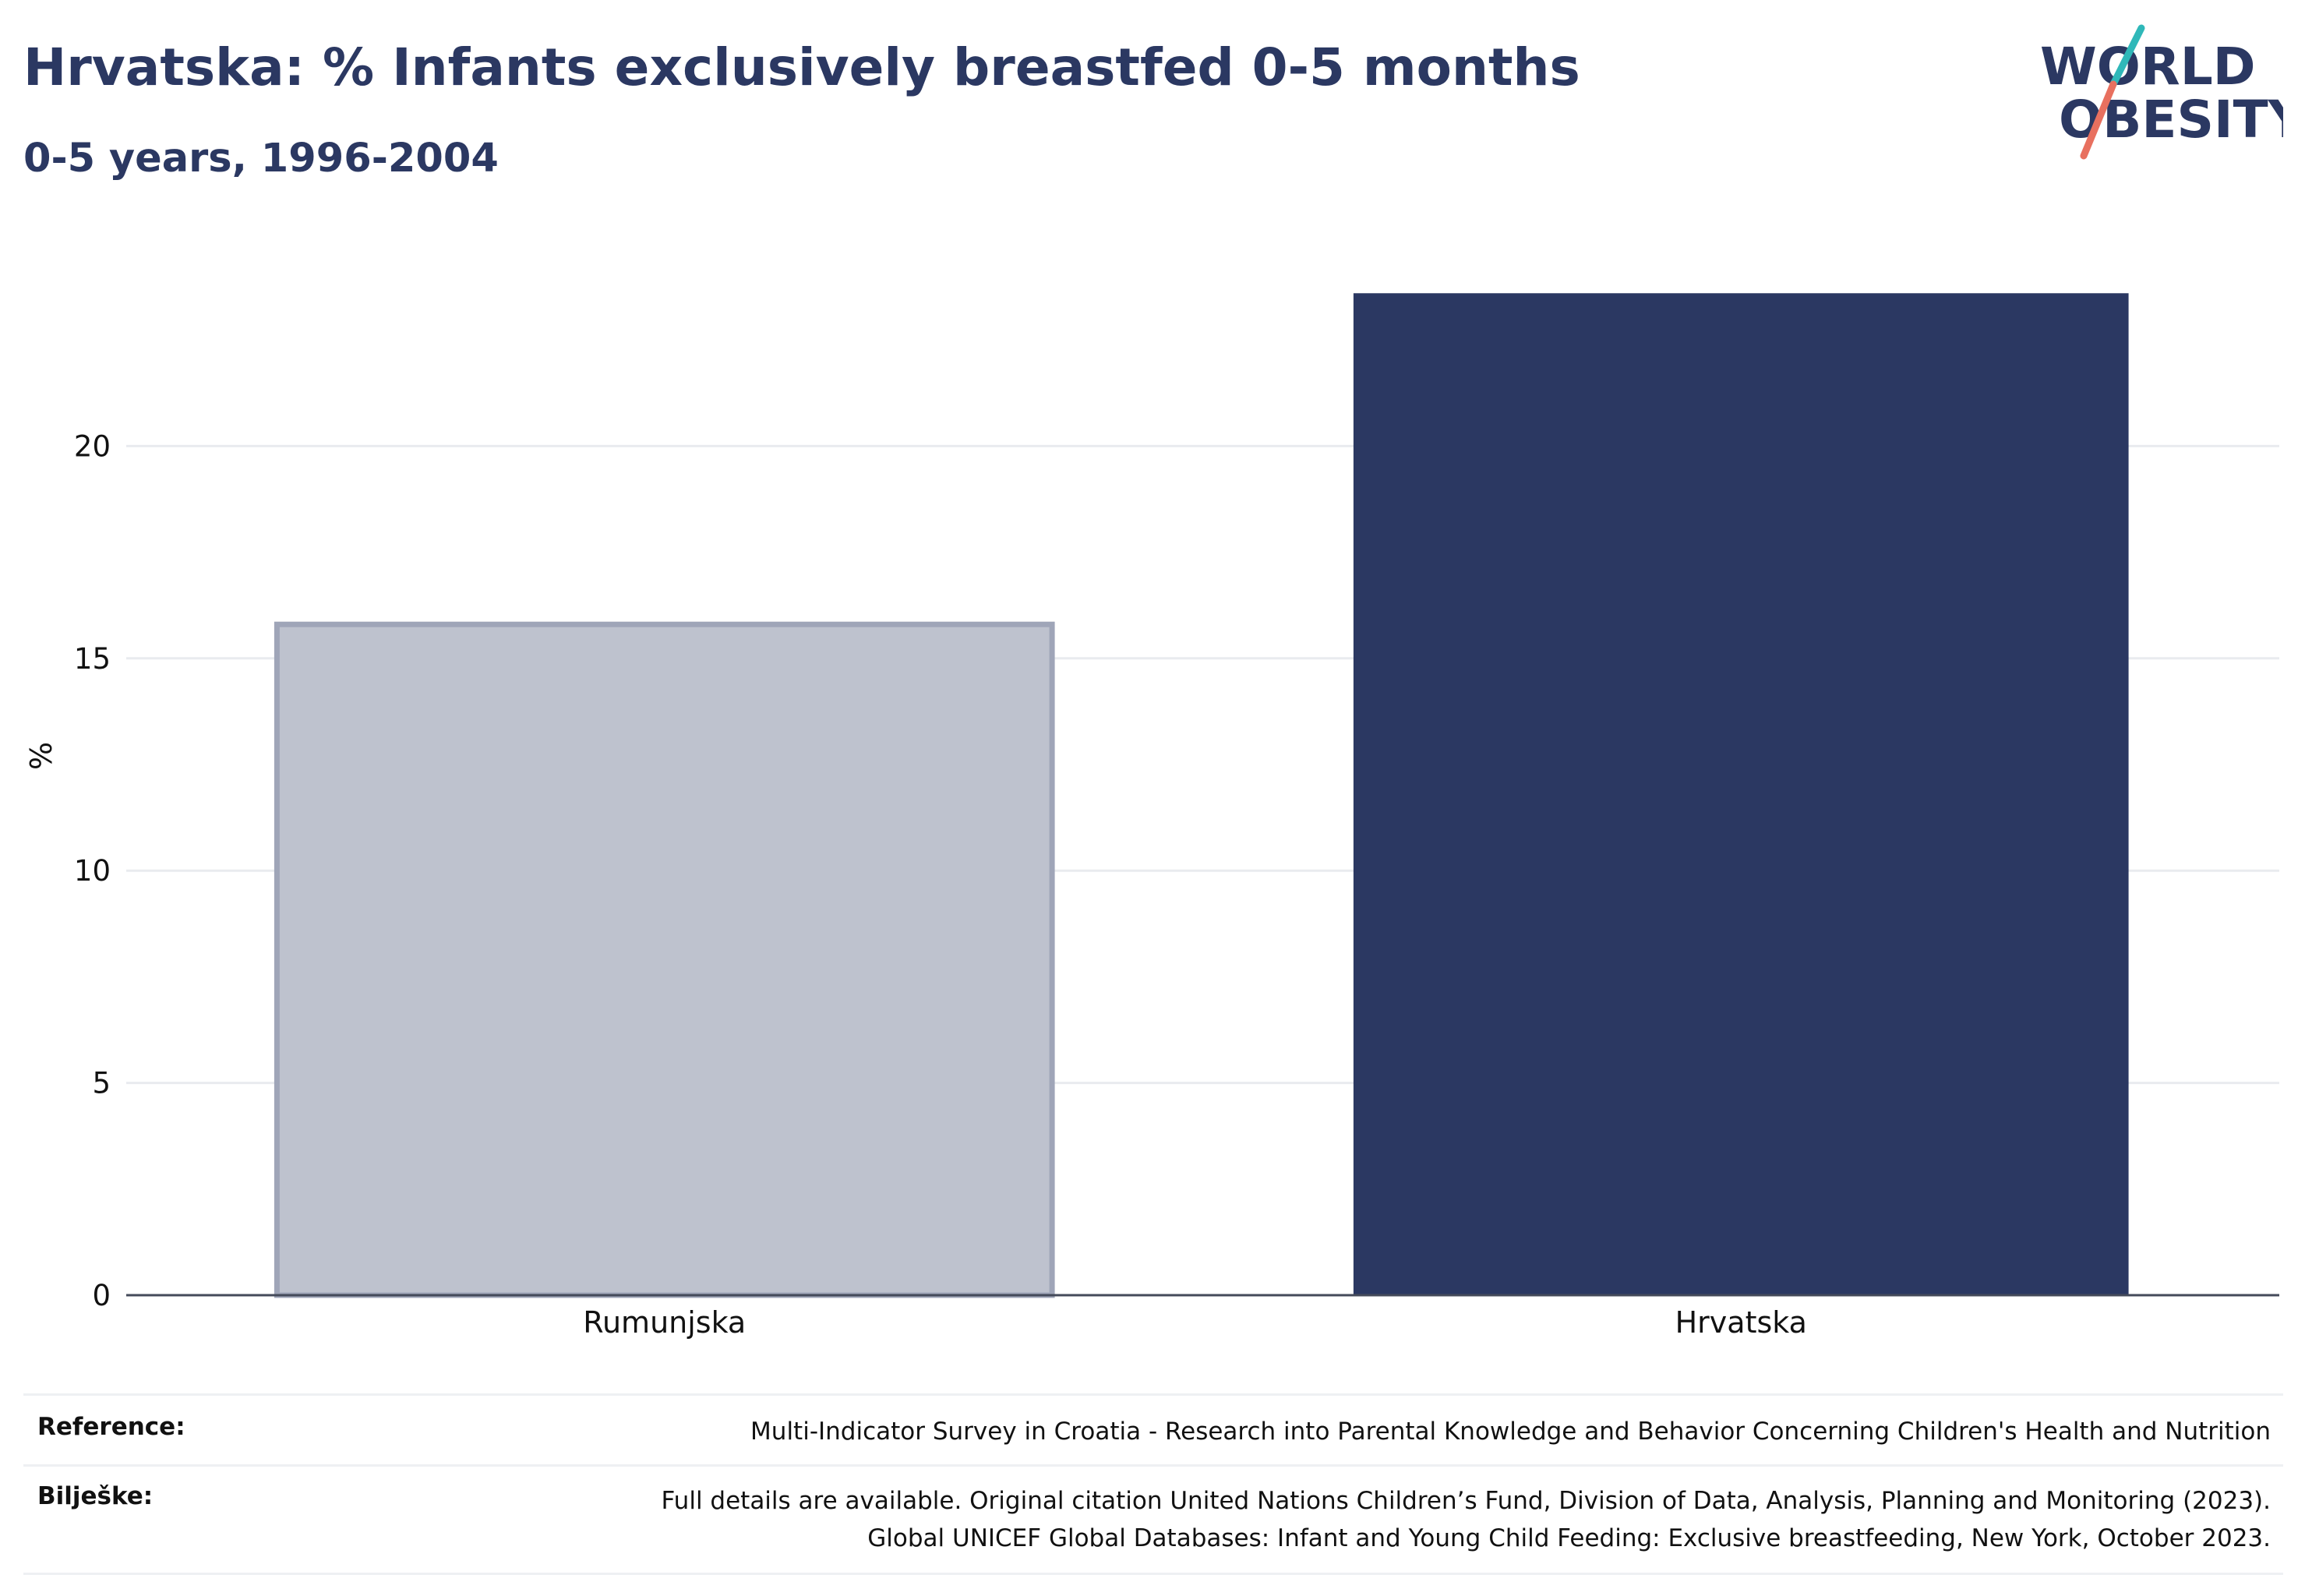 The height and width of the screenshot is (1596, 2305). I want to click on y-tick-labels: 0 5 10 15 20, so click(92, 870).